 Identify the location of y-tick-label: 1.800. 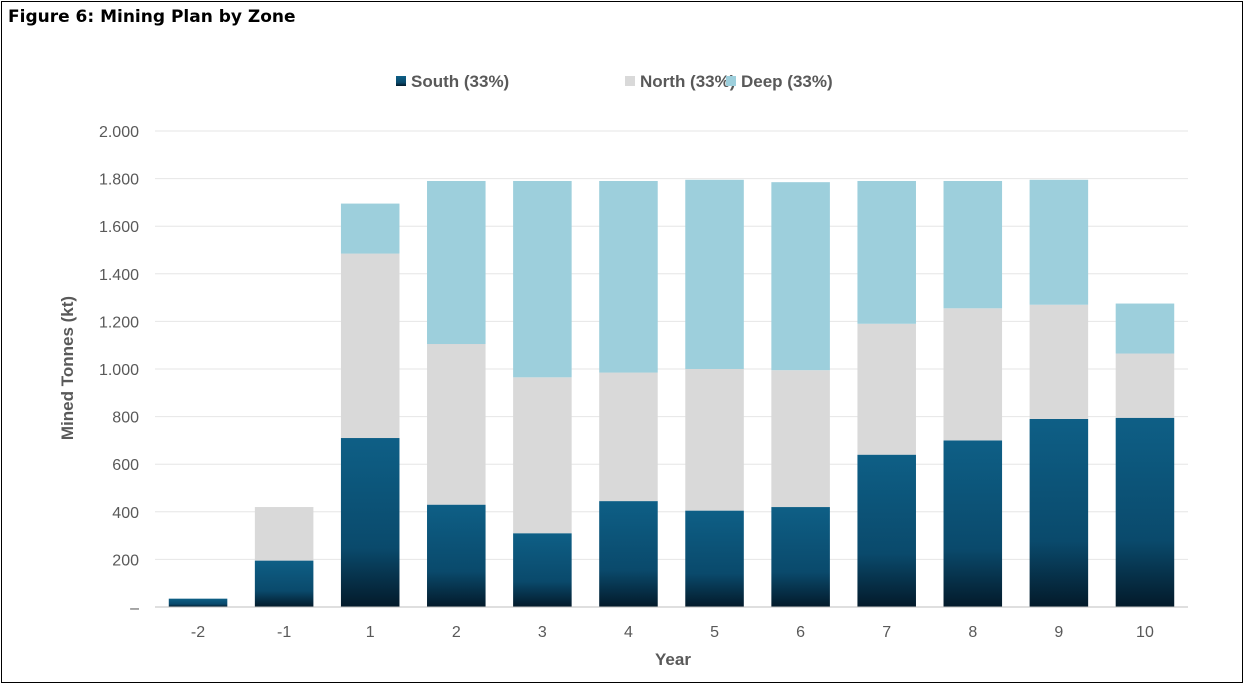
(119, 180).